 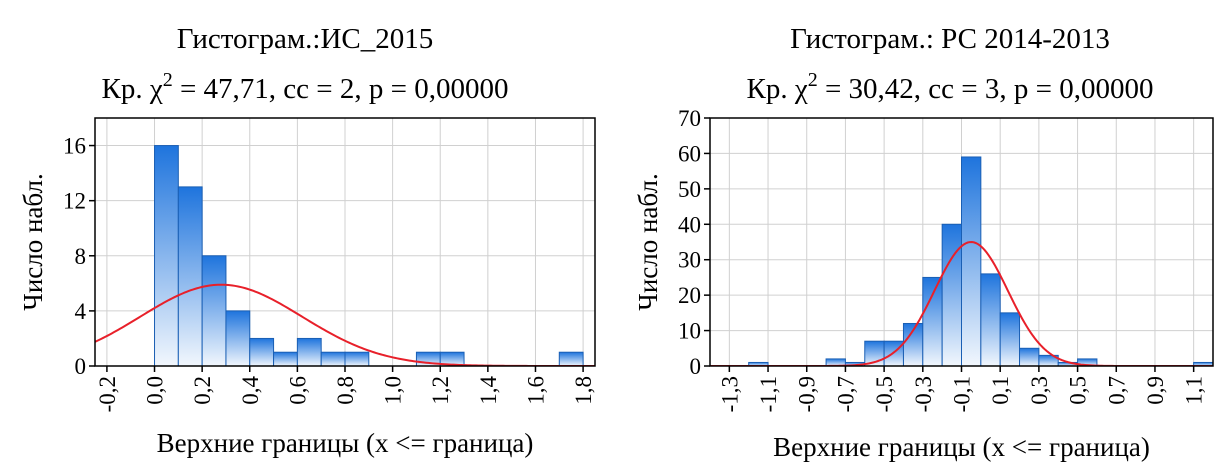 I want to click on x-tick-label: 0,1, so click(x=1000, y=390).